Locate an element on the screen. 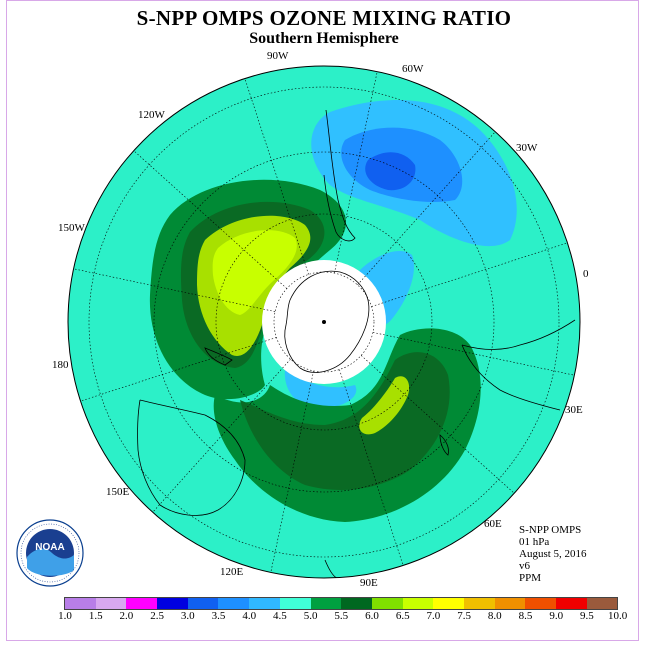 The height and width of the screenshot is (648, 648). colorbar-tick-label: 4.5 is located at coordinates (280, 616).